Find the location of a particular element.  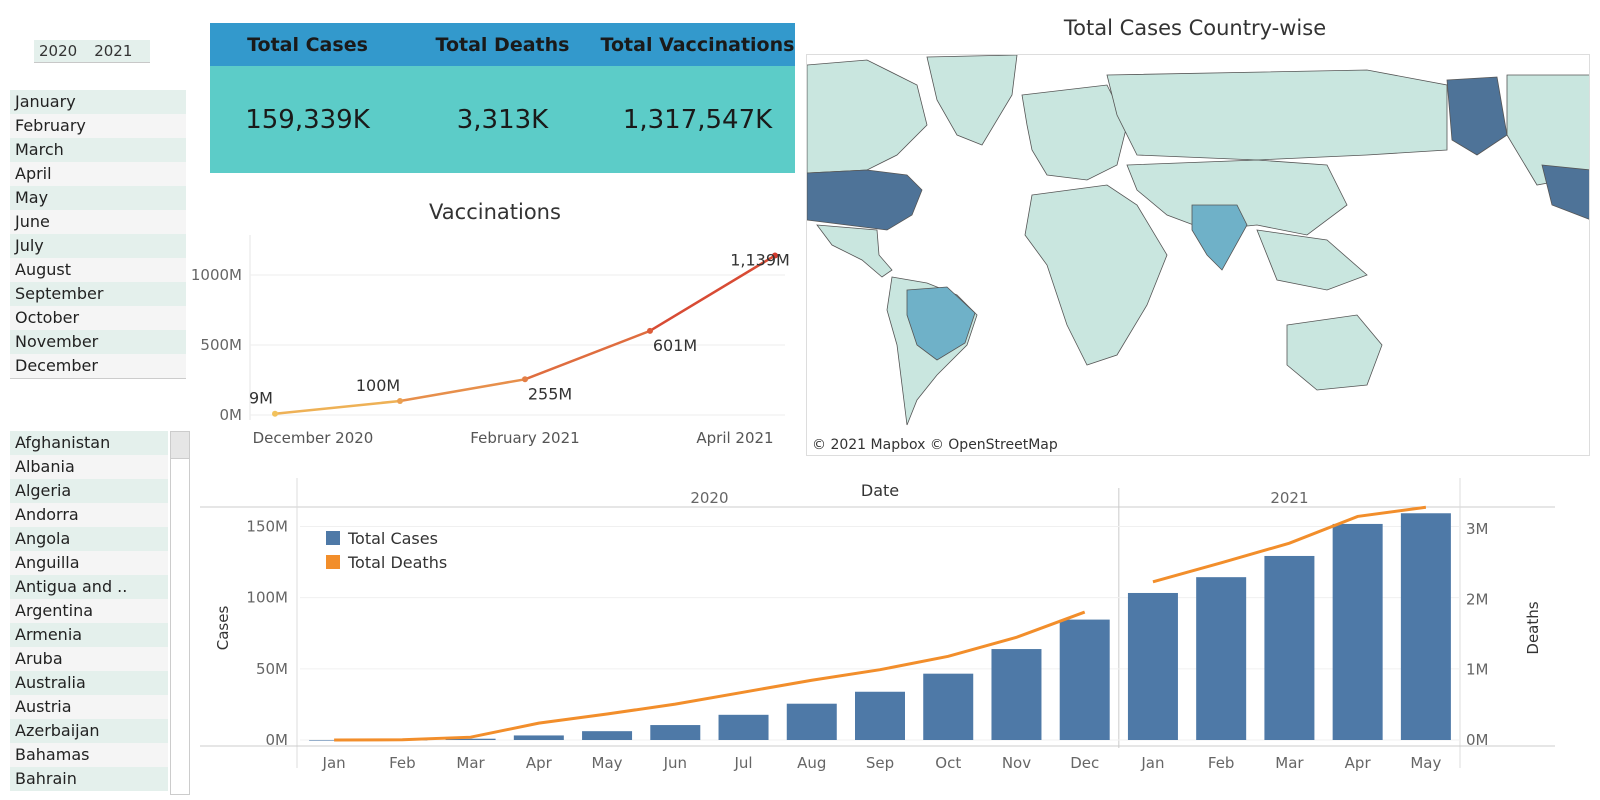

vacc-x-tick-label: February 2021 is located at coordinates (524, 438).